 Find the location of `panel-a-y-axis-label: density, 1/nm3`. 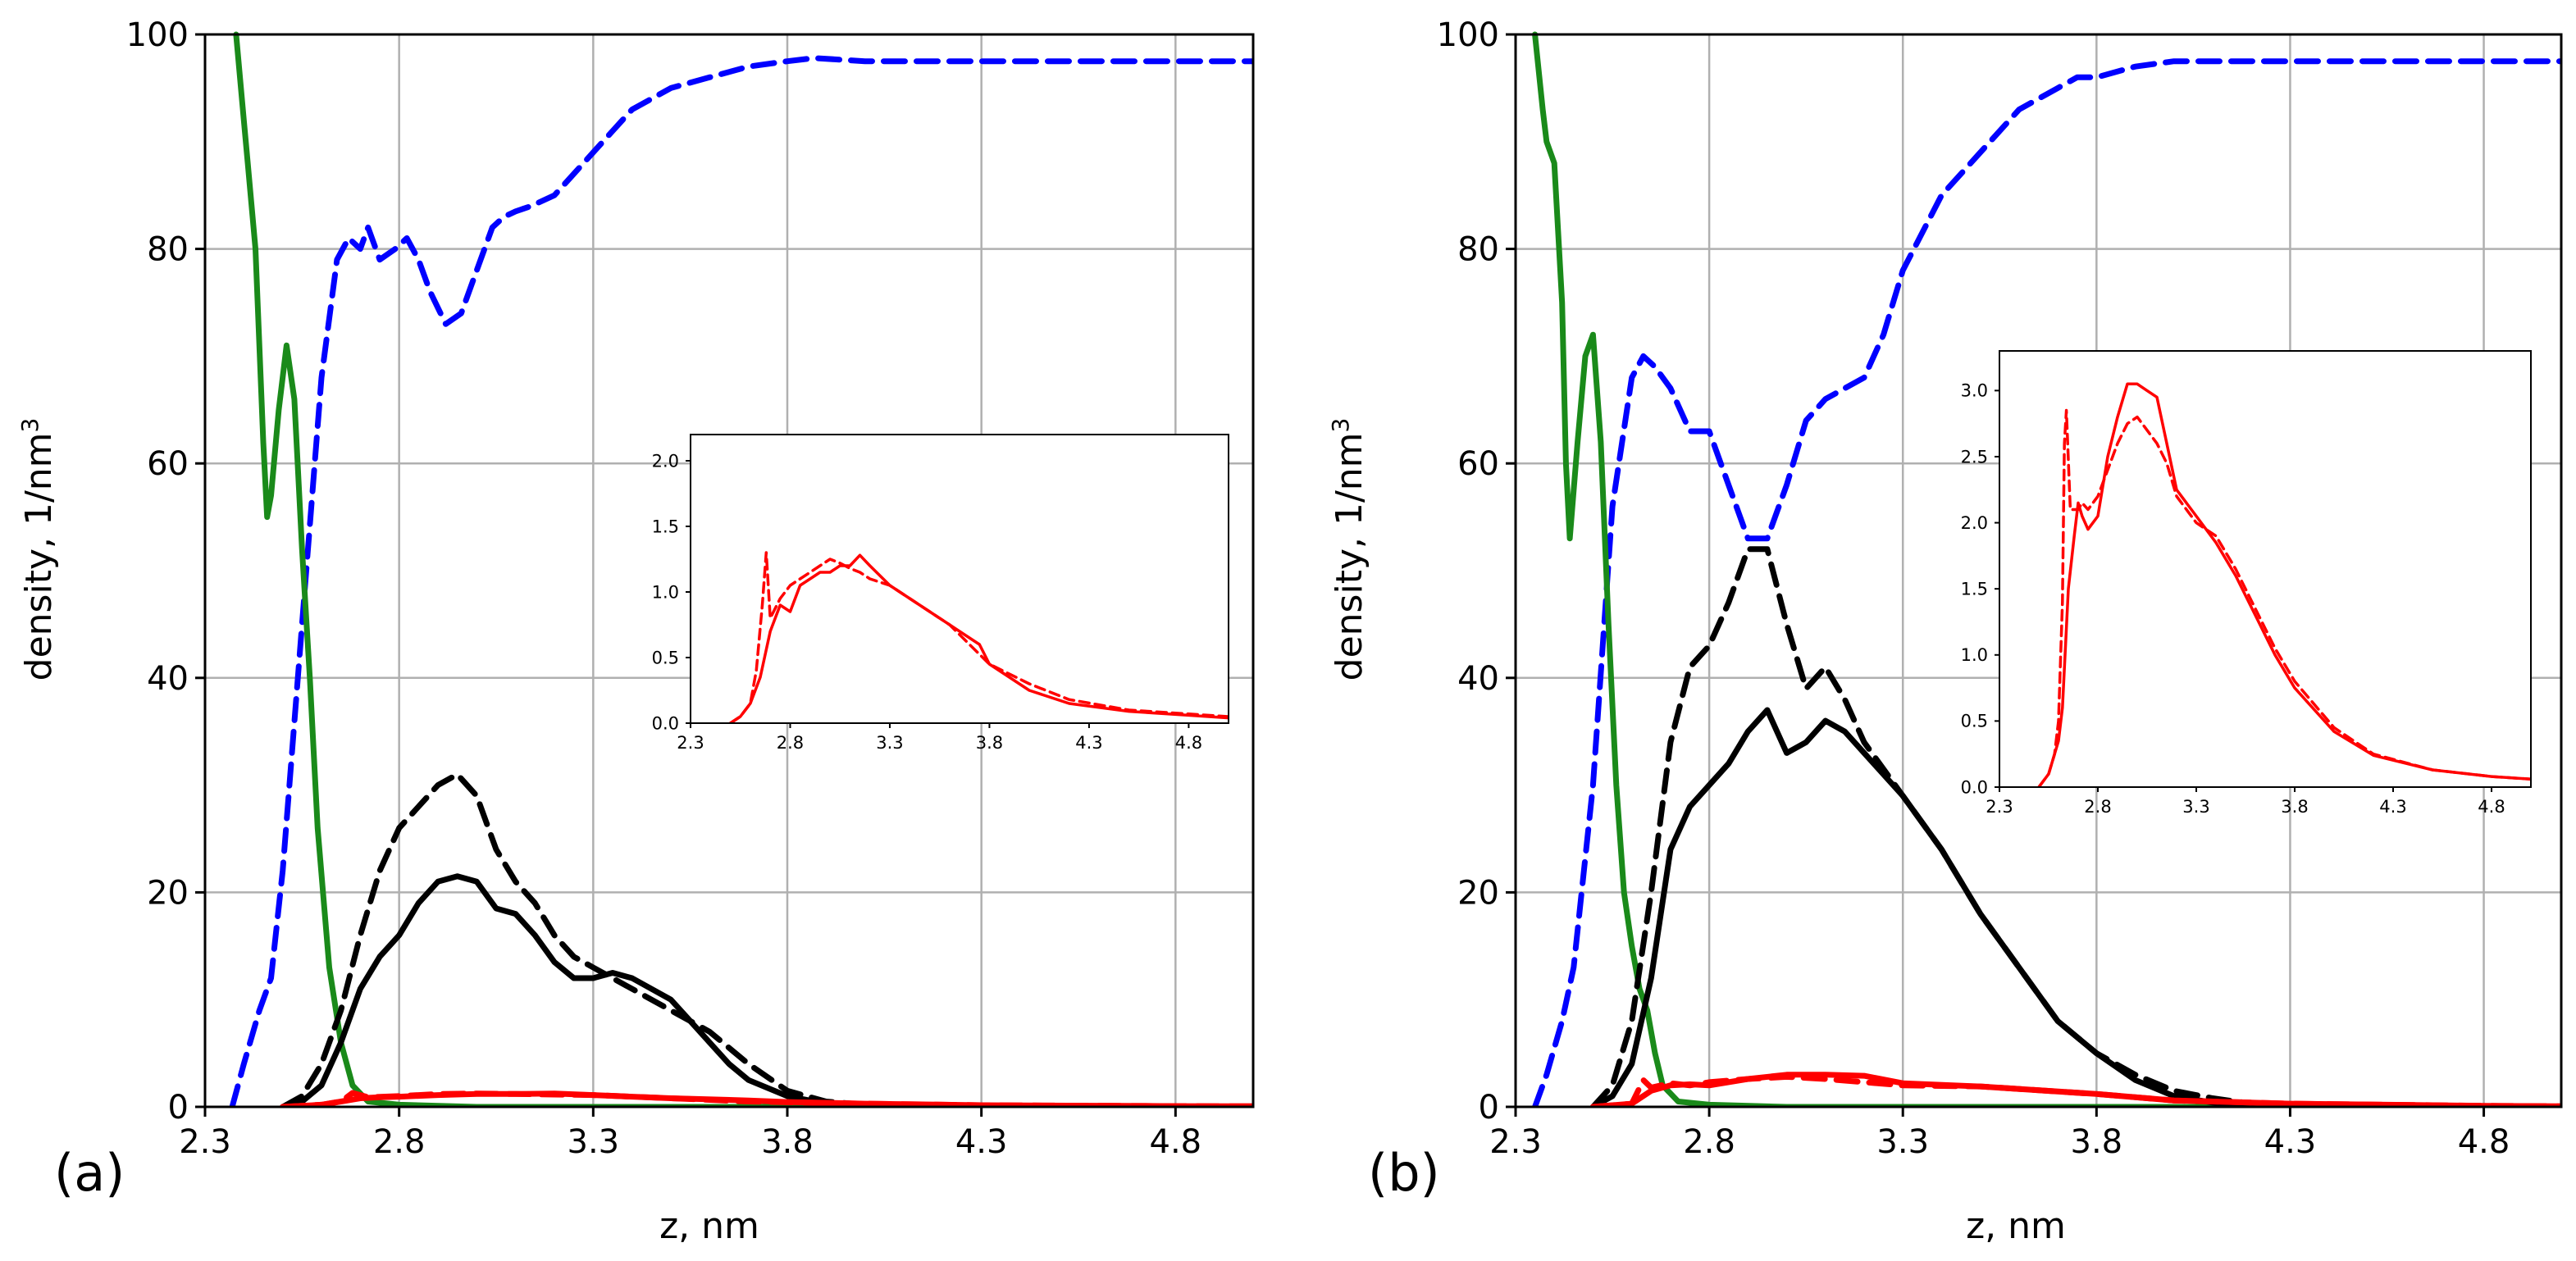

panel-a-y-axis-label: density, 1/nm3 is located at coordinates (38, 550).